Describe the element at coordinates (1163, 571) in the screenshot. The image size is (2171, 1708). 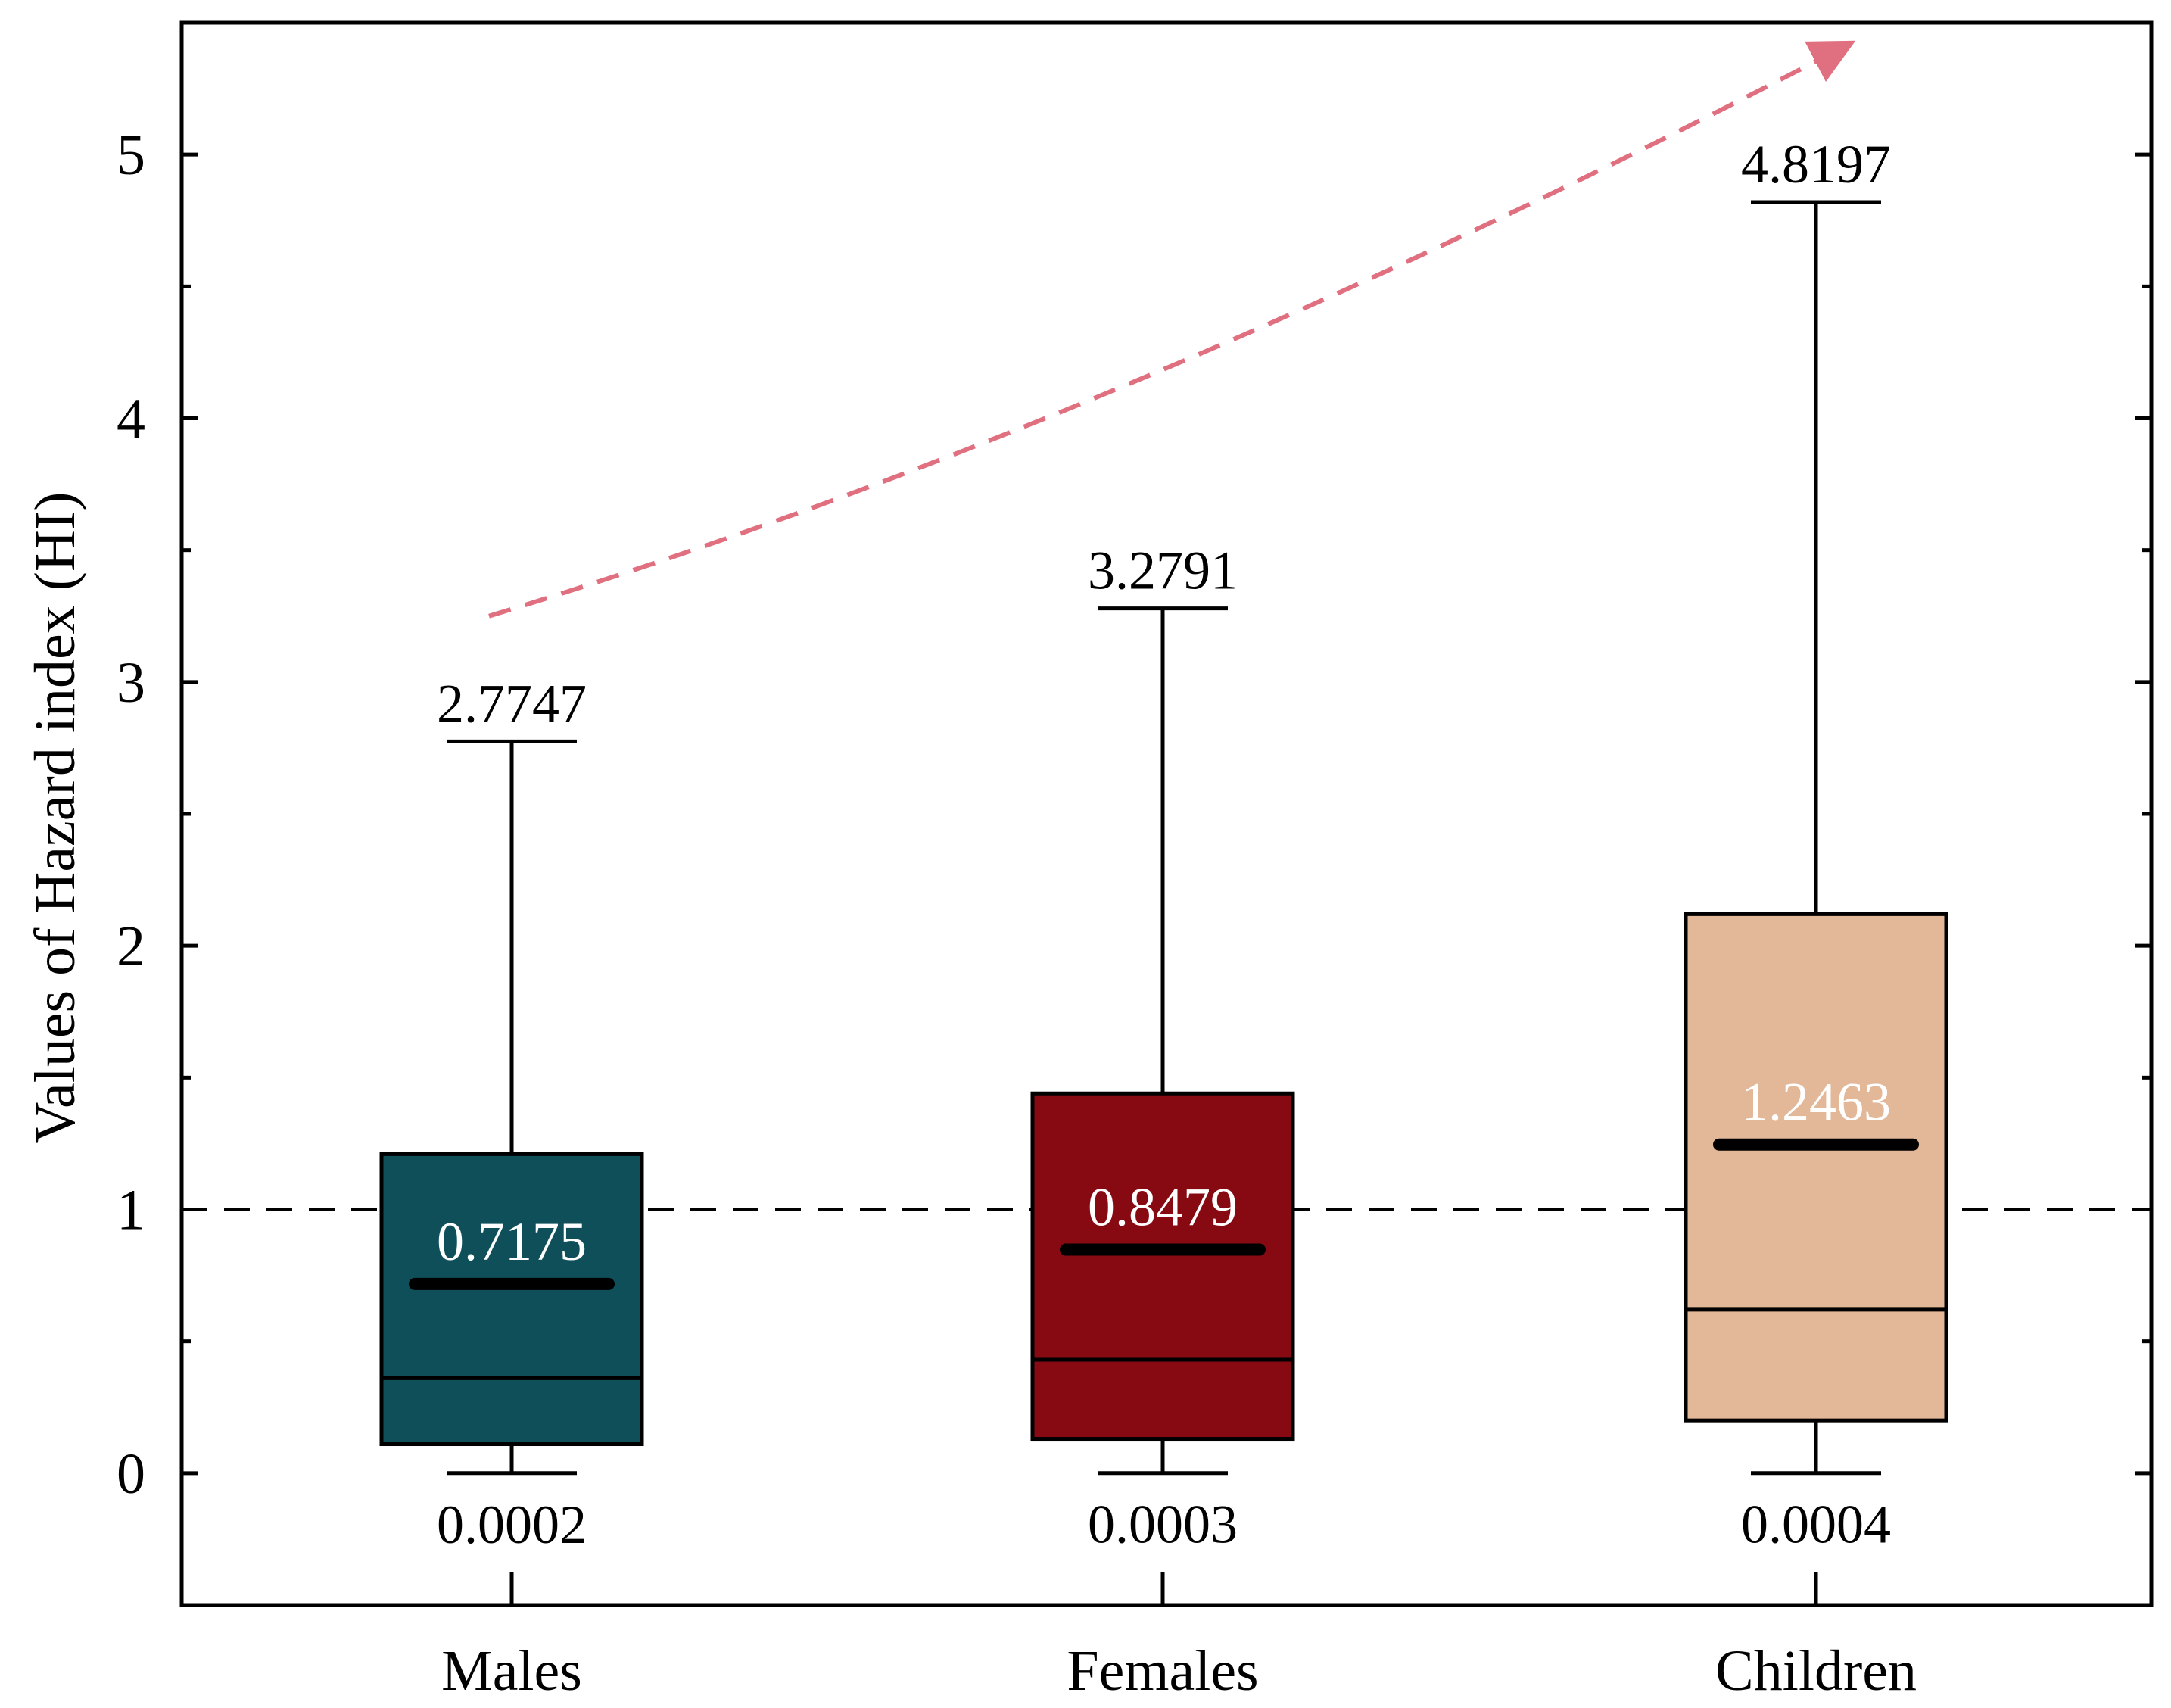
I see `max-label-females: 3.2791` at that location.